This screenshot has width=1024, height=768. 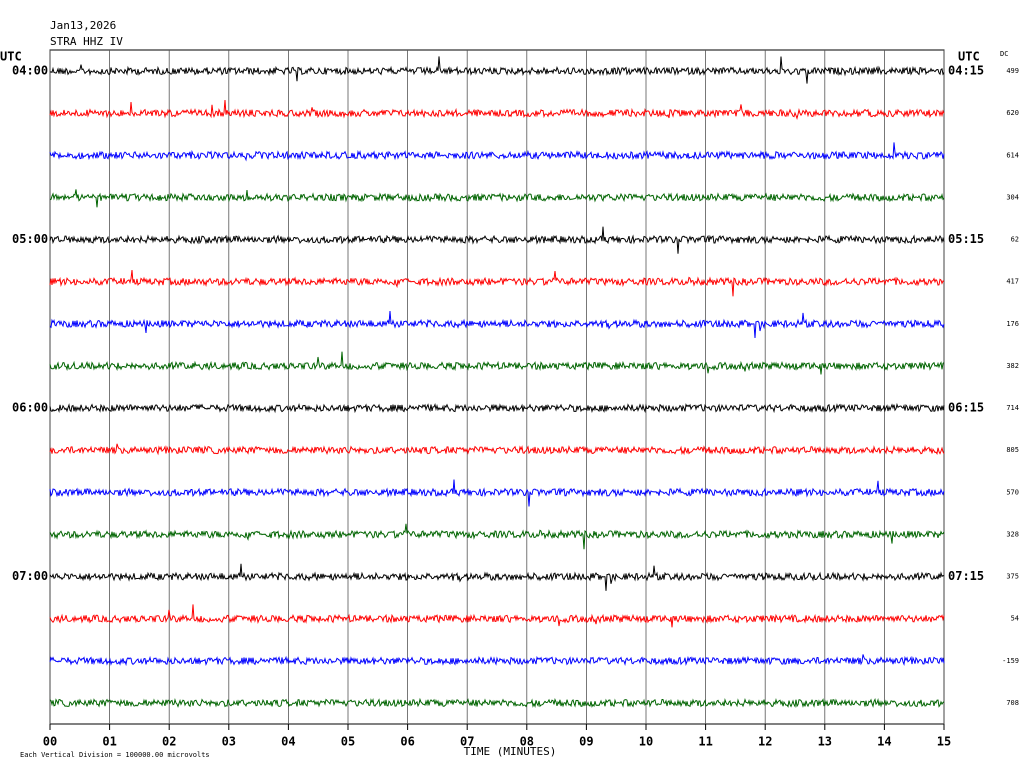 What do you see at coordinates (586, 742) in the screenshot?
I see `x-tick-label: 09` at bounding box center [586, 742].